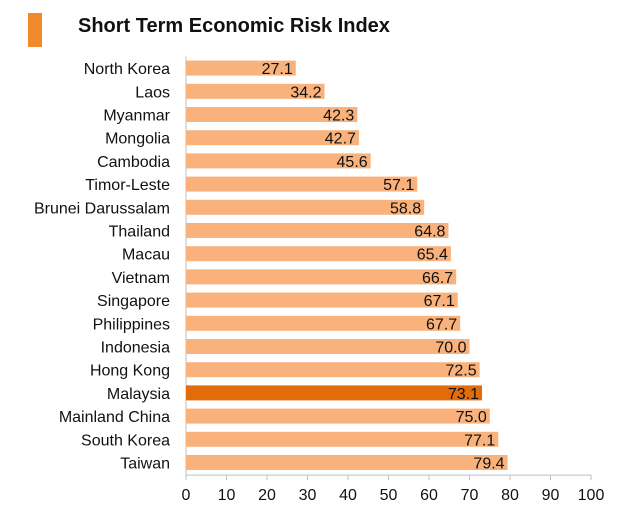 This screenshot has width=626, height=514. What do you see at coordinates (133, 301) in the screenshot?
I see `category-label: Singapore` at bounding box center [133, 301].